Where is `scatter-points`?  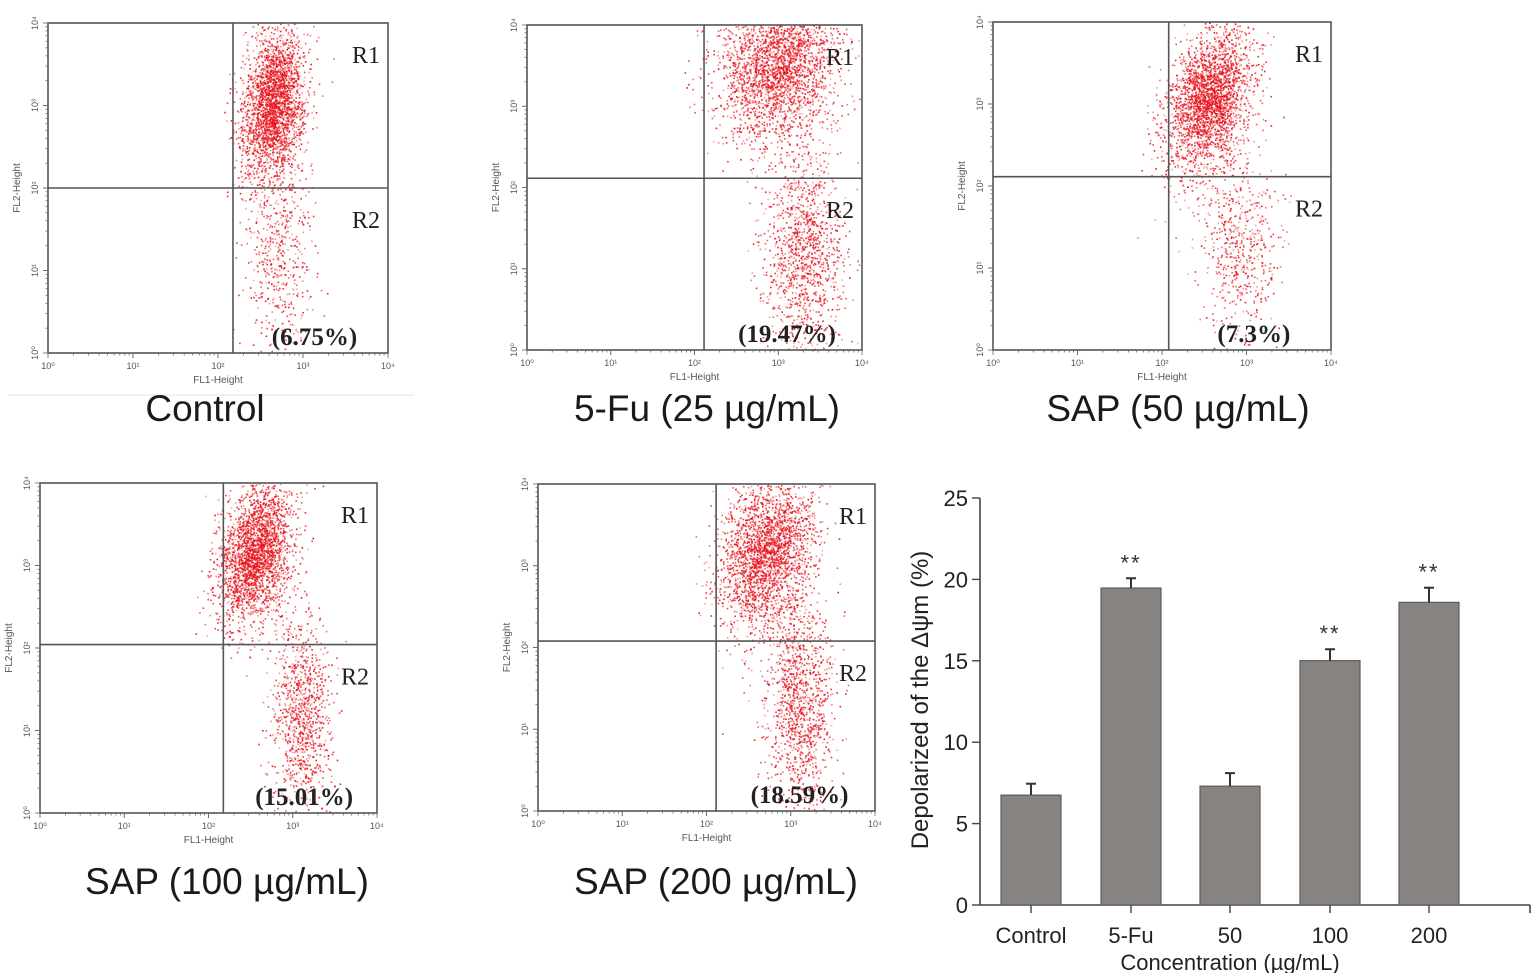 scatter-points is located at coordinates (772, 188).